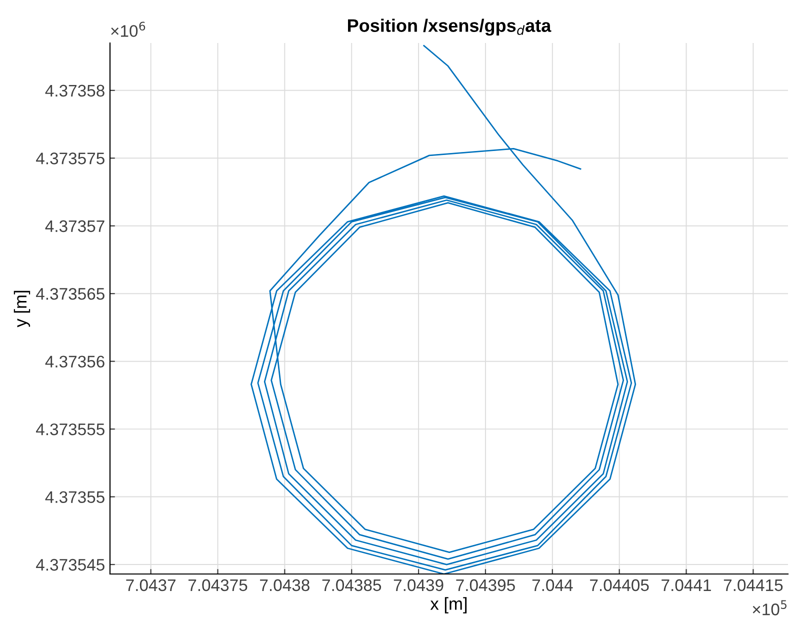  What do you see at coordinates (753, 585) in the screenshot?
I see `x-tick-label: 7.04415` at bounding box center [753, 585].